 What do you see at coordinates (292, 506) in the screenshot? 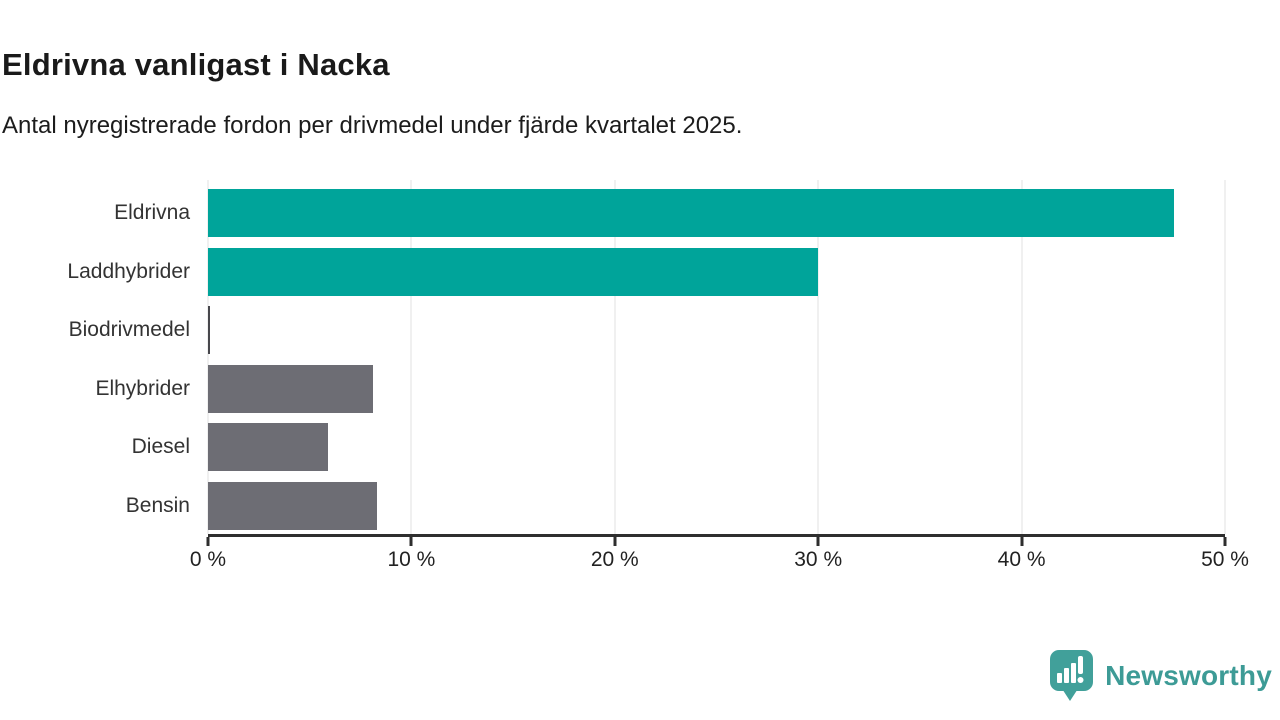
I see `bar-bensin` at bounding box center [292, 506].